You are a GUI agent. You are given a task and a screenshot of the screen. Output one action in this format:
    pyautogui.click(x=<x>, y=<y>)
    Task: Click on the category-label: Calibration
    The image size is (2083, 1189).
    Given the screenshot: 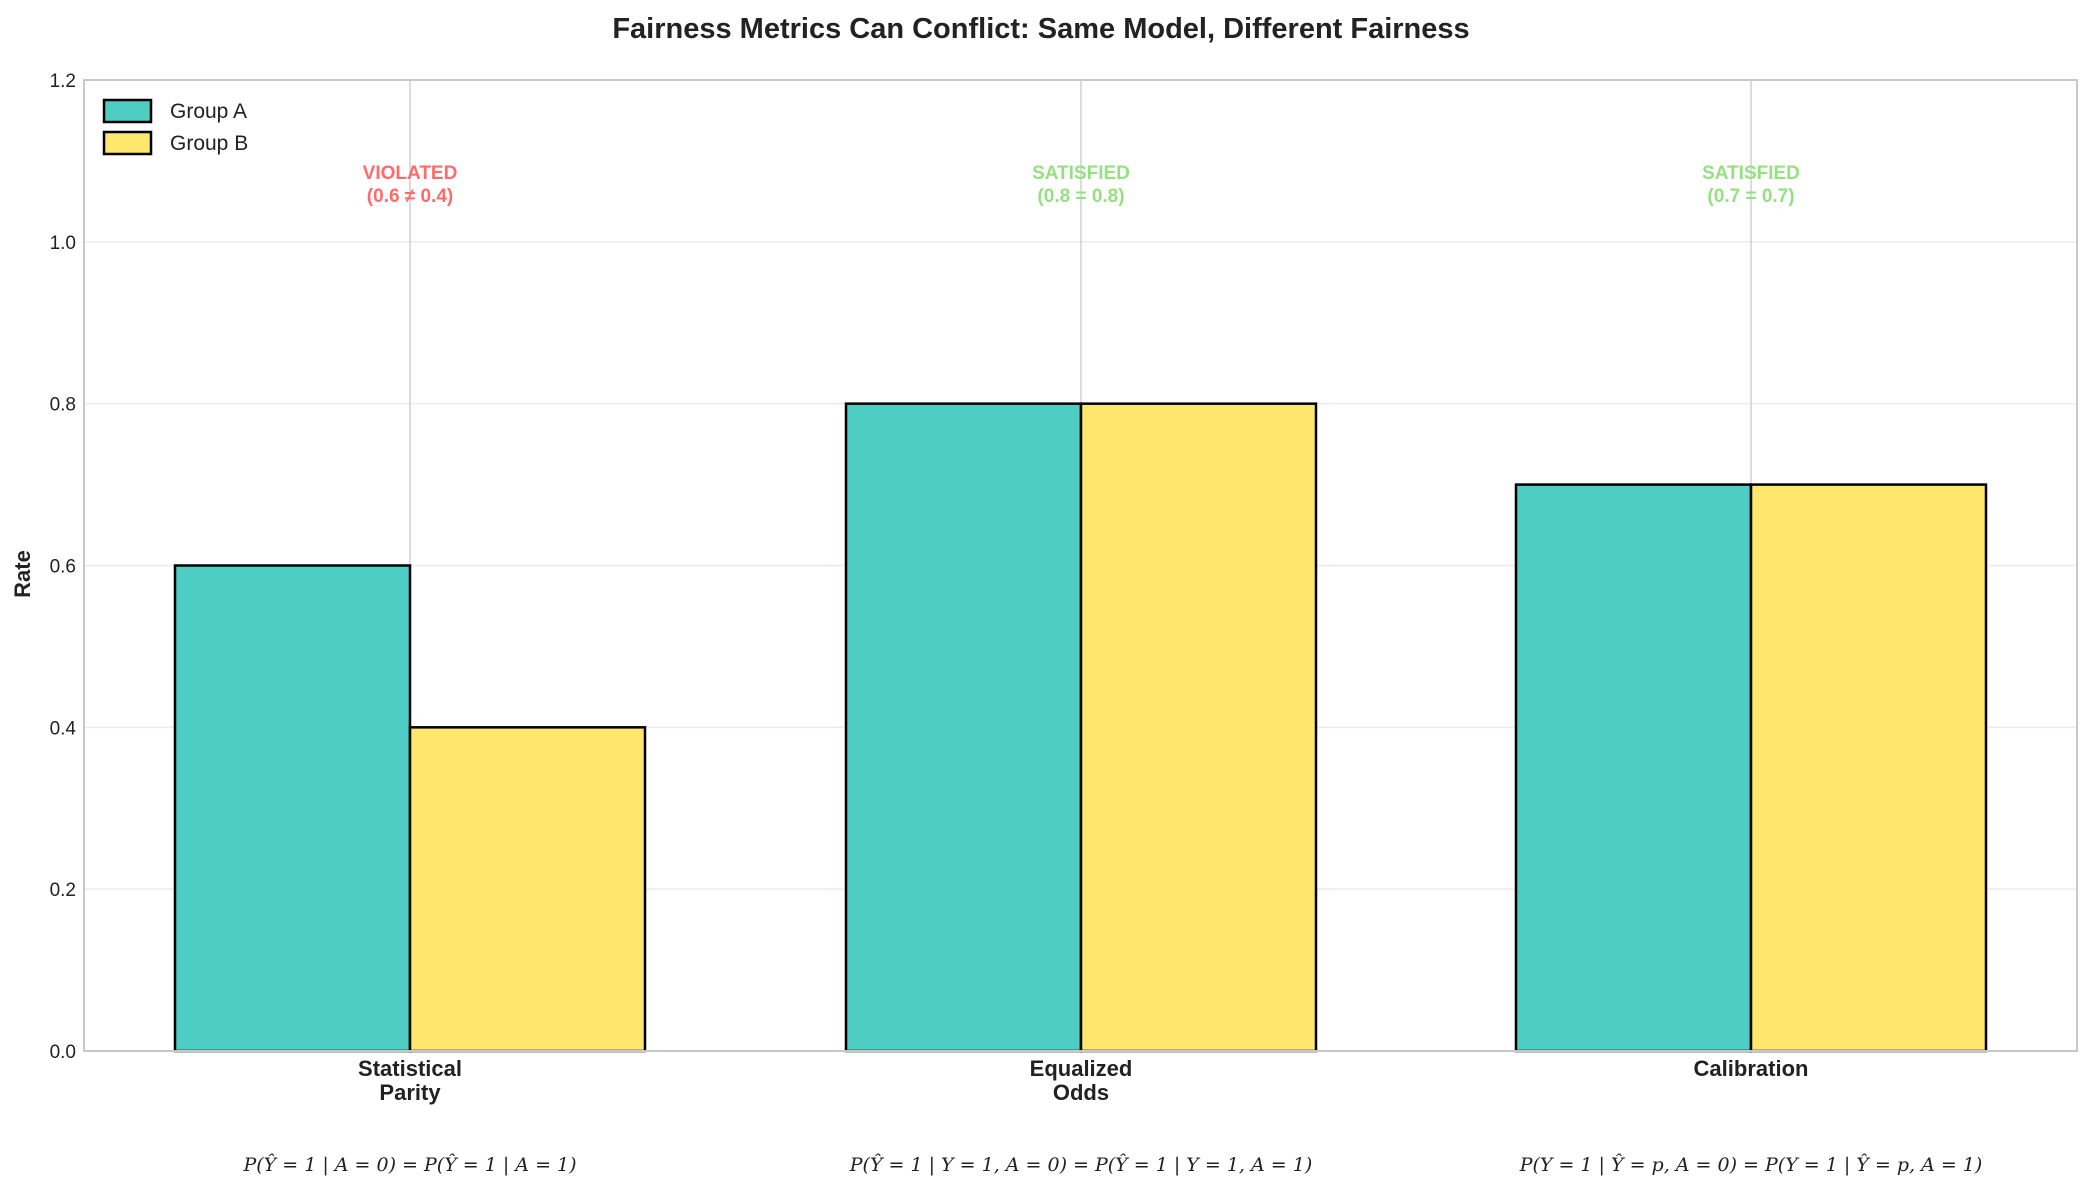 What is the action you would take?
    pyautogui.click(x=1751, y=1068)
    